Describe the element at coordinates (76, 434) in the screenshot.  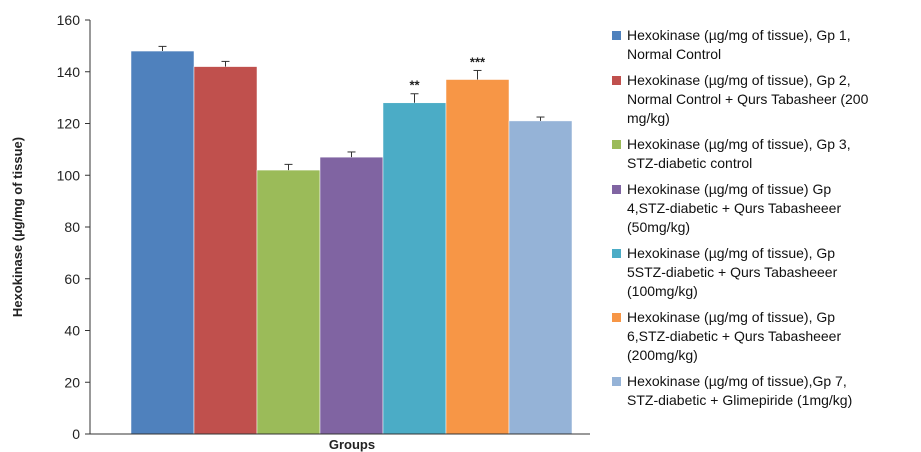
I see `y-tick-label: 0` at that location.